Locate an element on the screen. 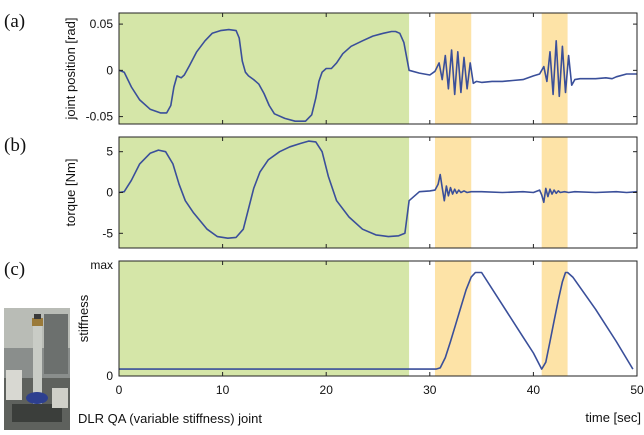 The height and width of the screenshot is (435, 644). x-tick-label: 10 is located at coordinates (223, 390).